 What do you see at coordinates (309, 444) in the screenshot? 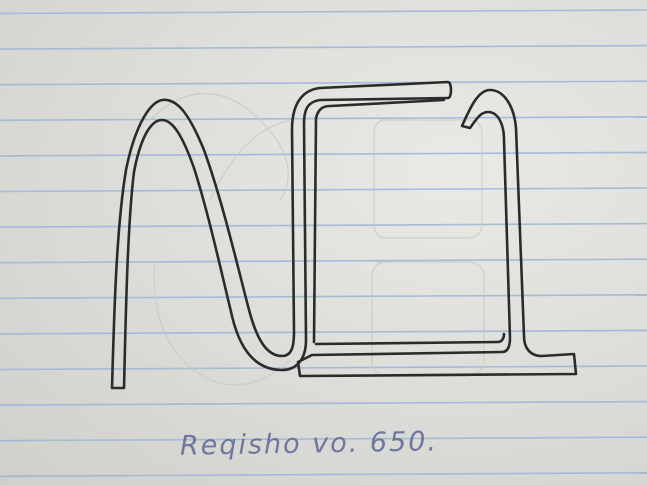
I see `handwritten-caption: Reqisho vo. 650.` at bounding box center [309, 444].